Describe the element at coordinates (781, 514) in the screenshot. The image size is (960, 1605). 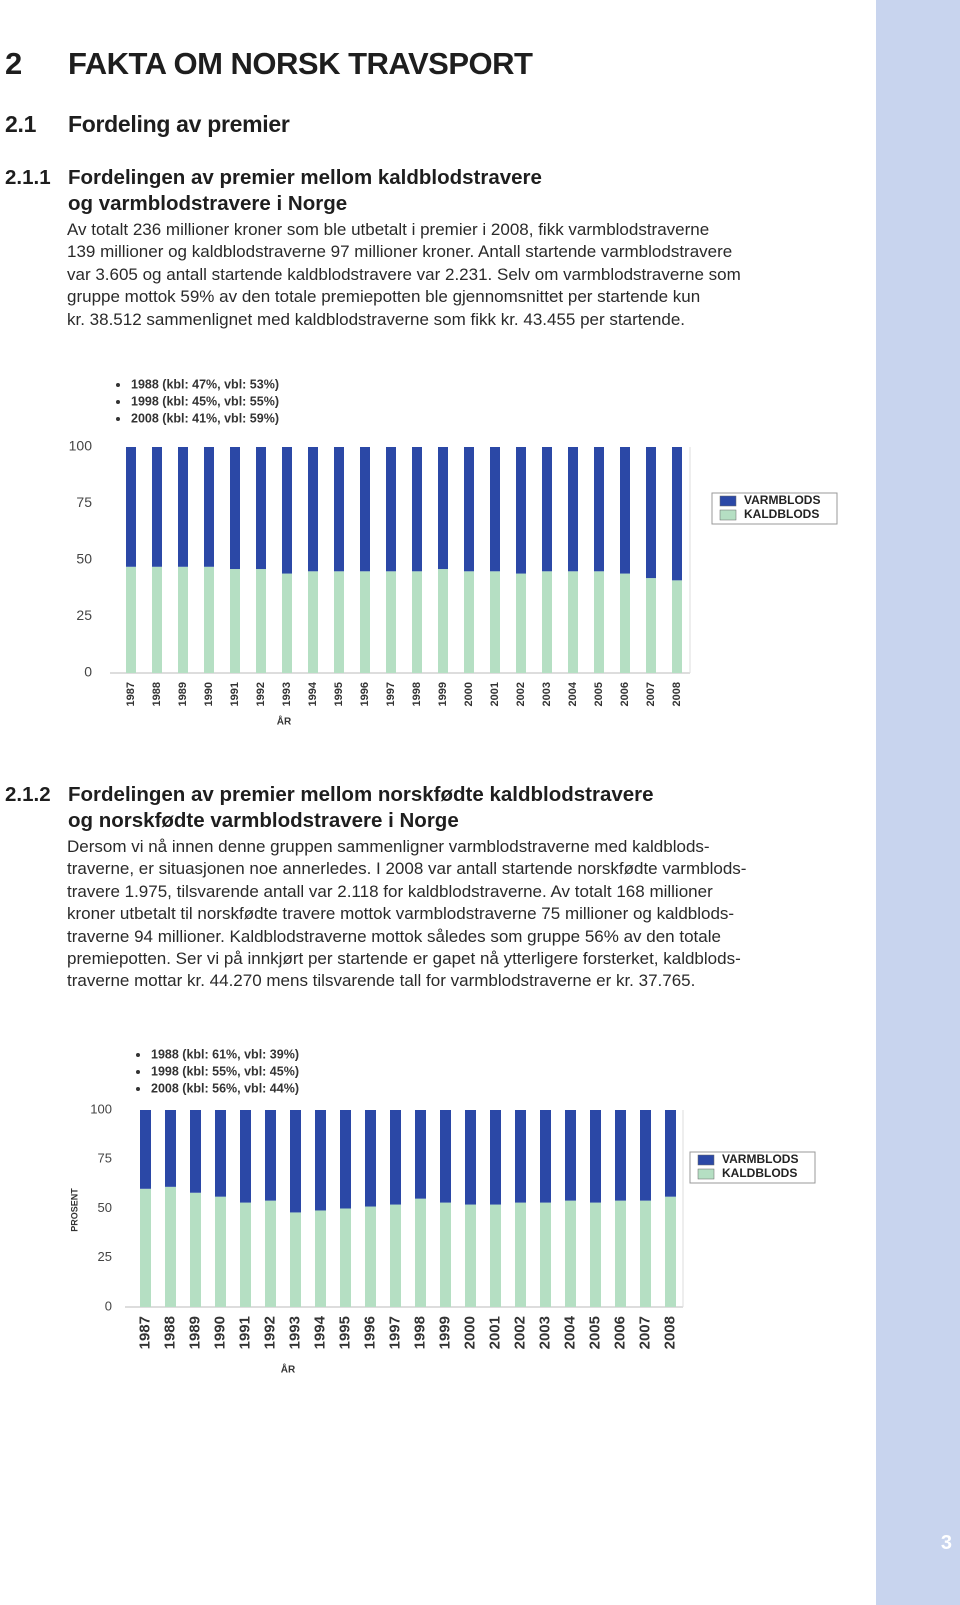
I see `legend-label: KALDBLODS` at that location.